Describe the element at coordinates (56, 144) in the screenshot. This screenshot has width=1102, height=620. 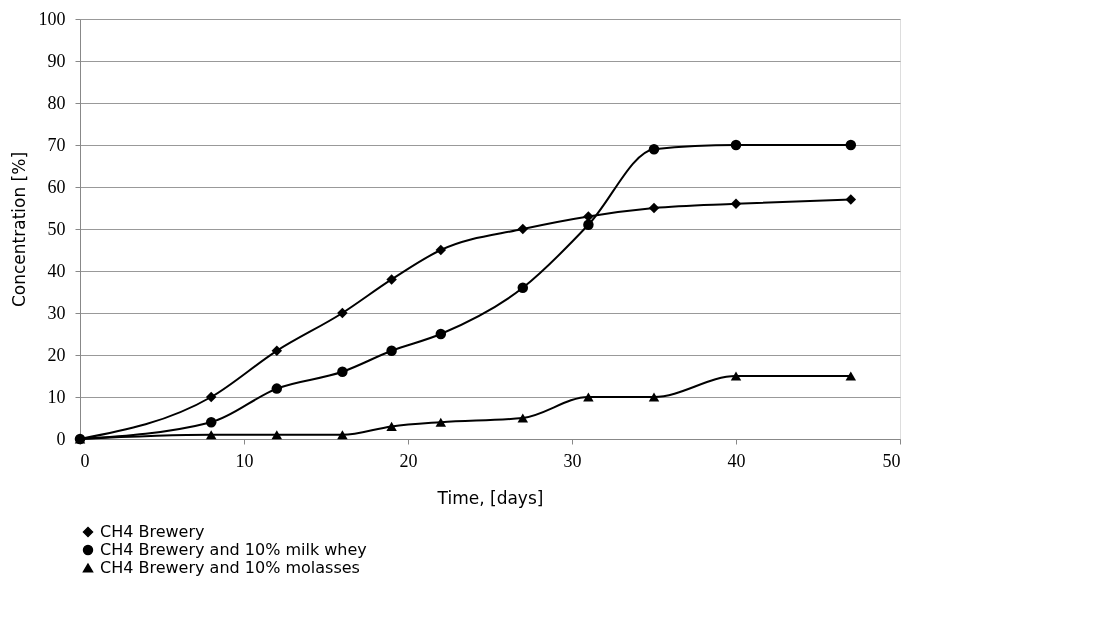
I see `y-tick-label: 70` at that location.